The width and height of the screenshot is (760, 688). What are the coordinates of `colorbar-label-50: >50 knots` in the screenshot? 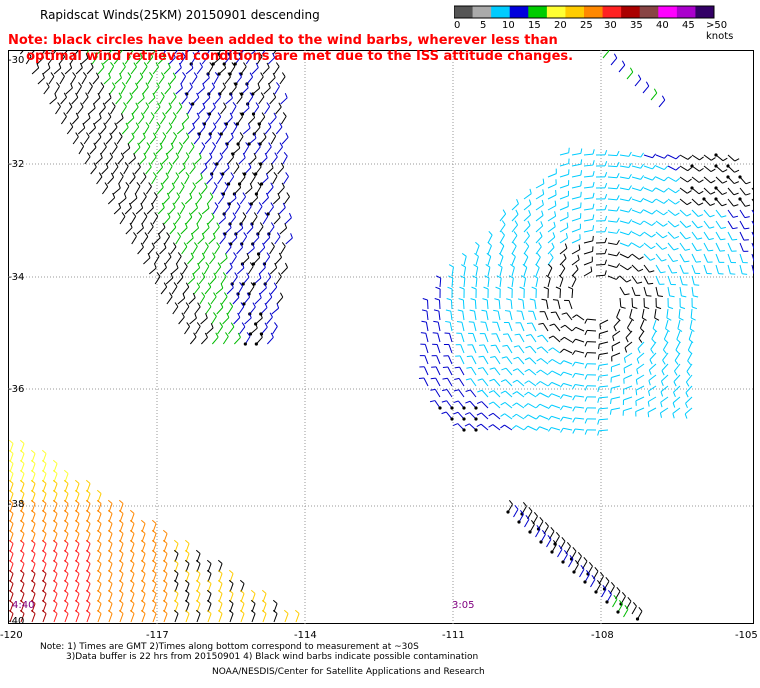 It's located at (720, 31).